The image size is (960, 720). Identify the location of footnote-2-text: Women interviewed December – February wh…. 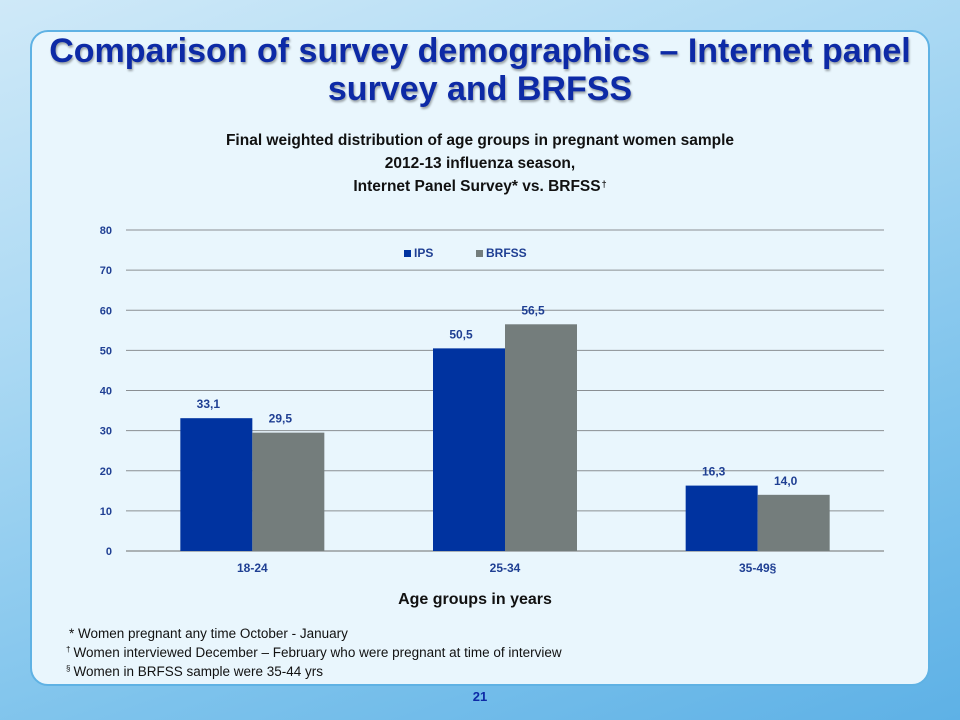
(317, 652).